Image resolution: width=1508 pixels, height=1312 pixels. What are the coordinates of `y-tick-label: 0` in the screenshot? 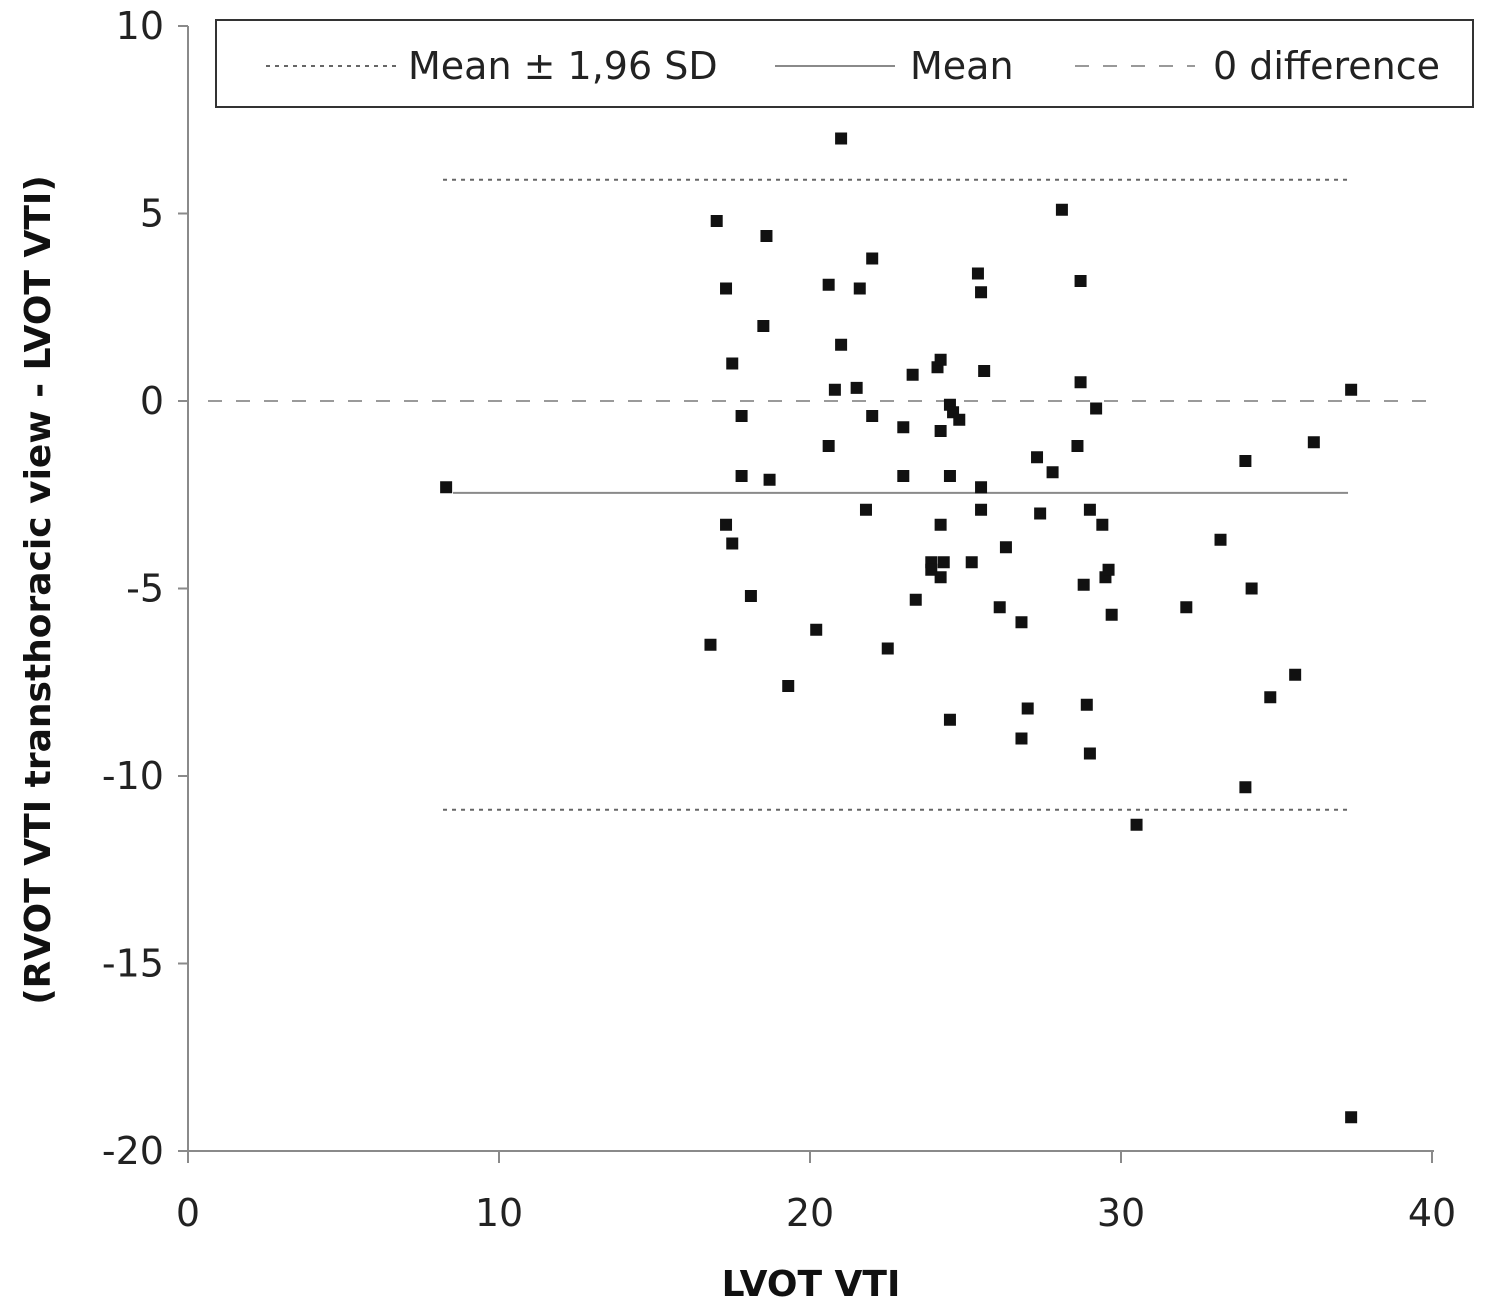 It's located at (152, 401).